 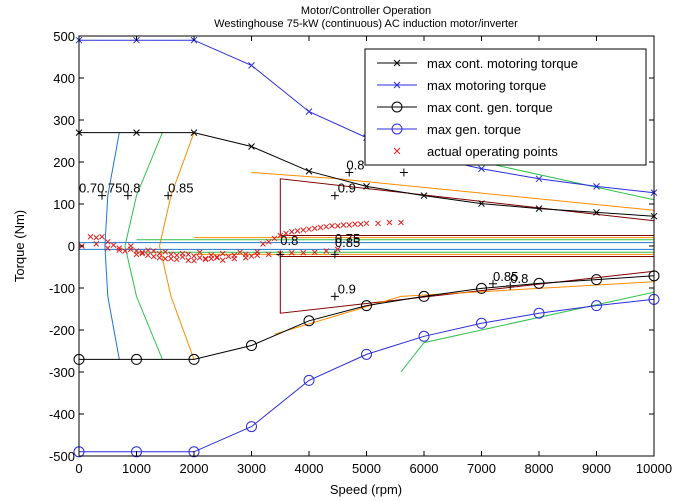 I want to click on legend-label-2: max cont. gen. torque, so click(x=490, y=107).